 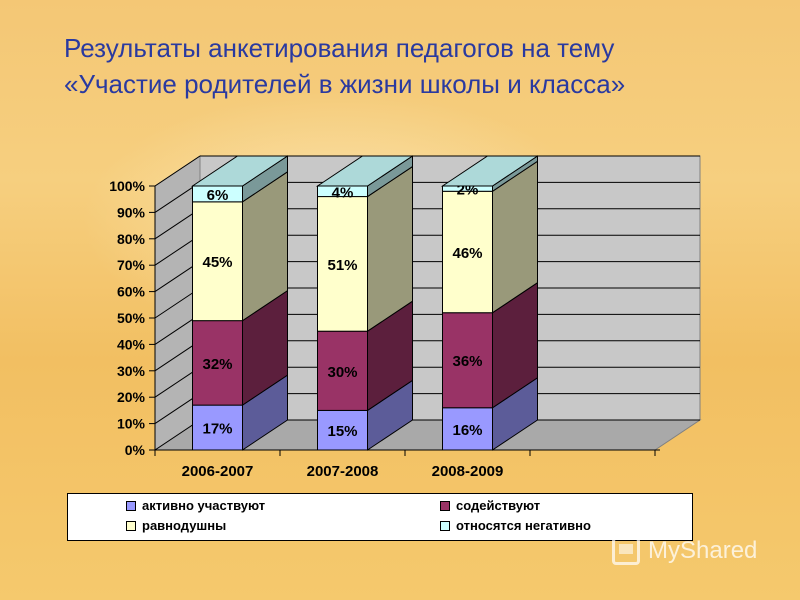 What do you see at coordinates (343, 471) in the screenshot?
I see `x-tick-label-1: 2007-2008` at bounding box center [343, 471].